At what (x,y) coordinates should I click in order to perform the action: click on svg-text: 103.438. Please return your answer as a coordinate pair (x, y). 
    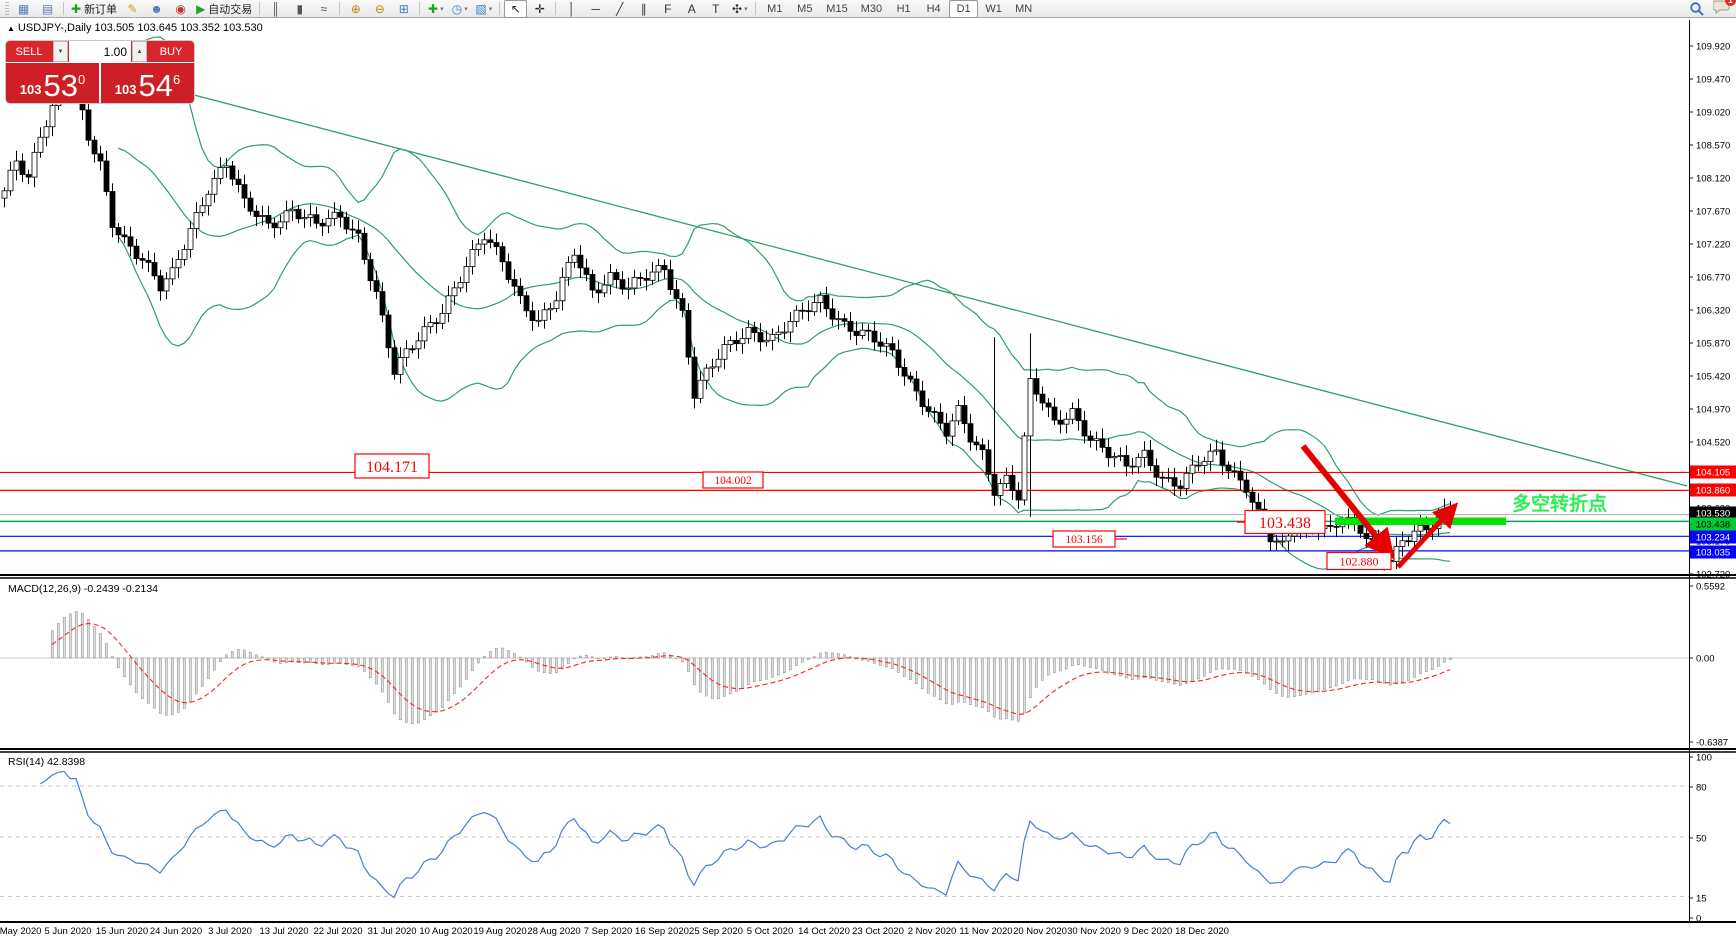
    Looking at the image, I should click on (1713, 525).